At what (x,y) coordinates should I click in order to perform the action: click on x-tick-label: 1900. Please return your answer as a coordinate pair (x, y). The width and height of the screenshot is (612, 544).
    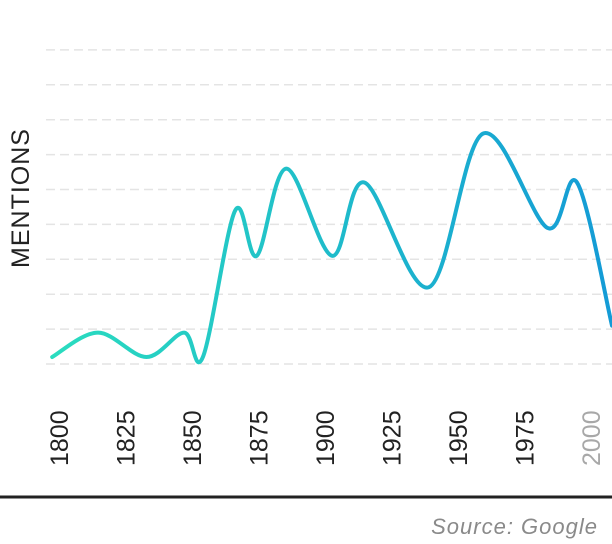
    Looking at the image, I should click on (326, 438).